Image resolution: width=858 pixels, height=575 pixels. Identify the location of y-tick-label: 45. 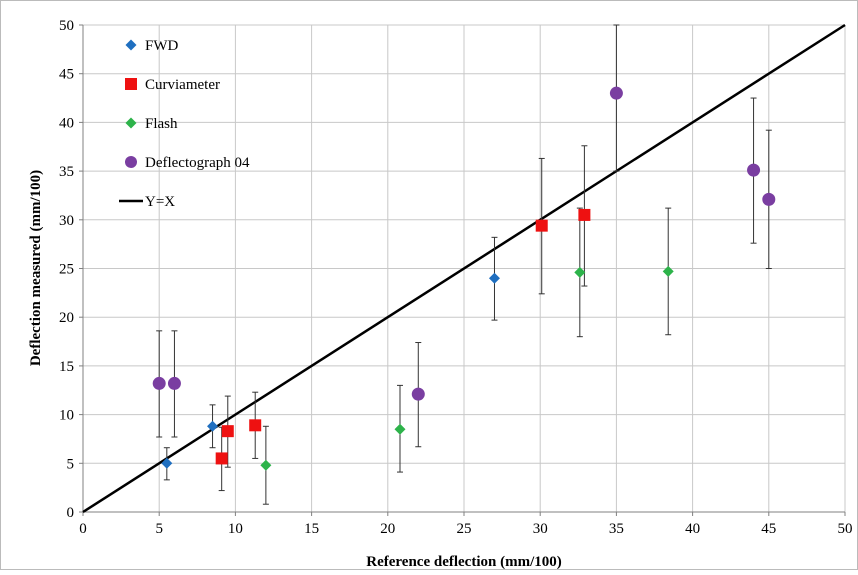
(66, 75).